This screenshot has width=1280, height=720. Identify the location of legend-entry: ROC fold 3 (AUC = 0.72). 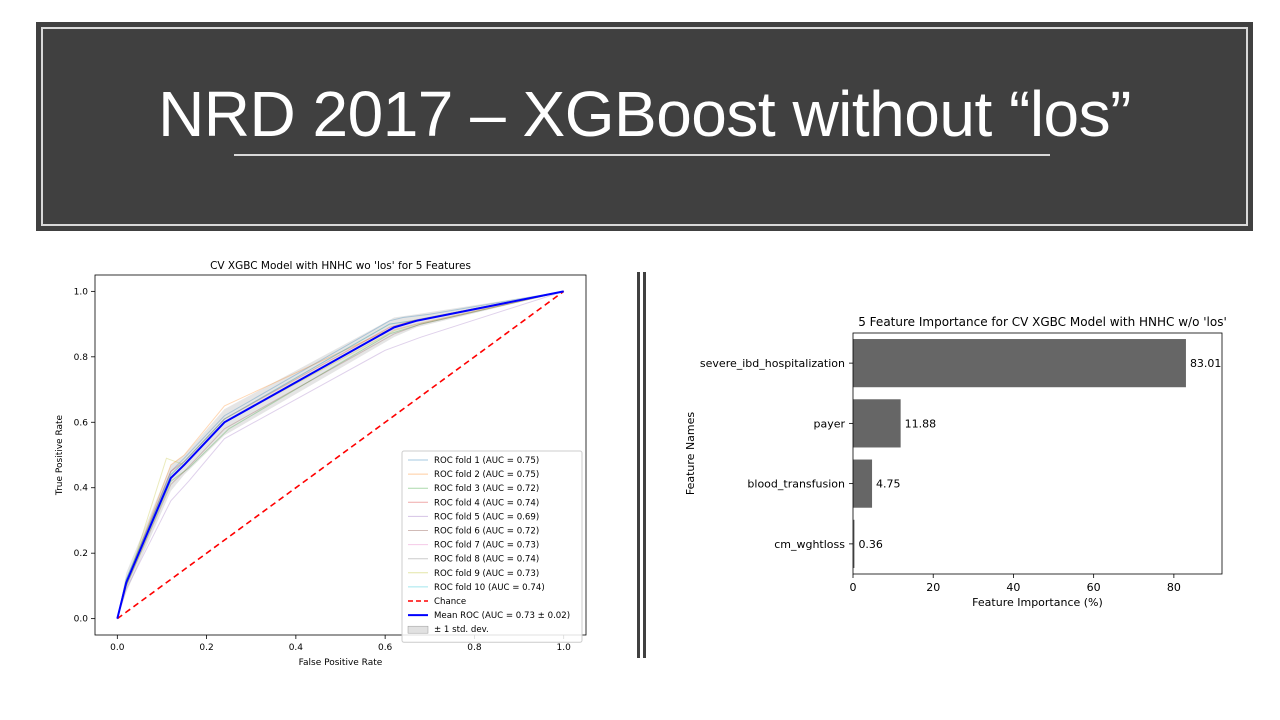
(486, 489).